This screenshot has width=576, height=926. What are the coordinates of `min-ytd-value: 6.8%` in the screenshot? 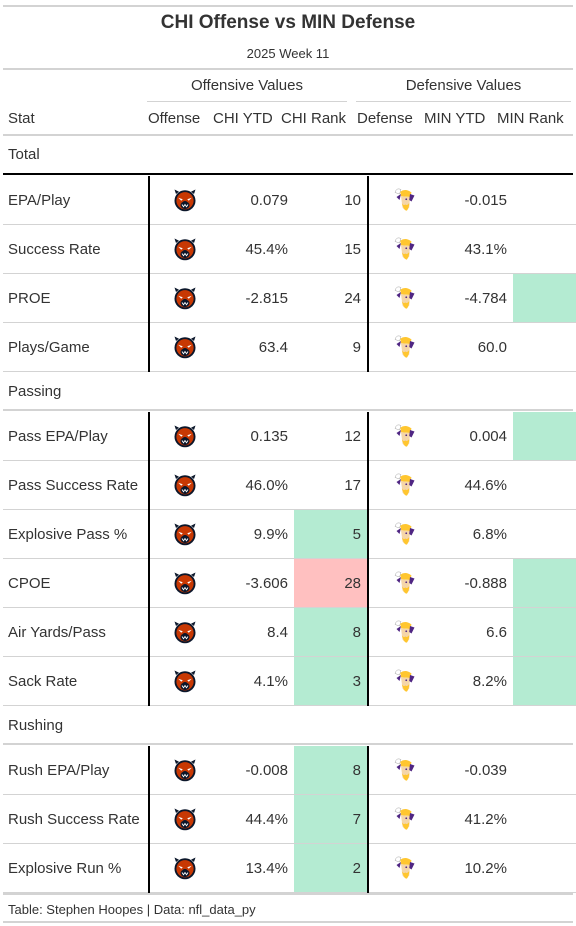 It's located at (476, 534).